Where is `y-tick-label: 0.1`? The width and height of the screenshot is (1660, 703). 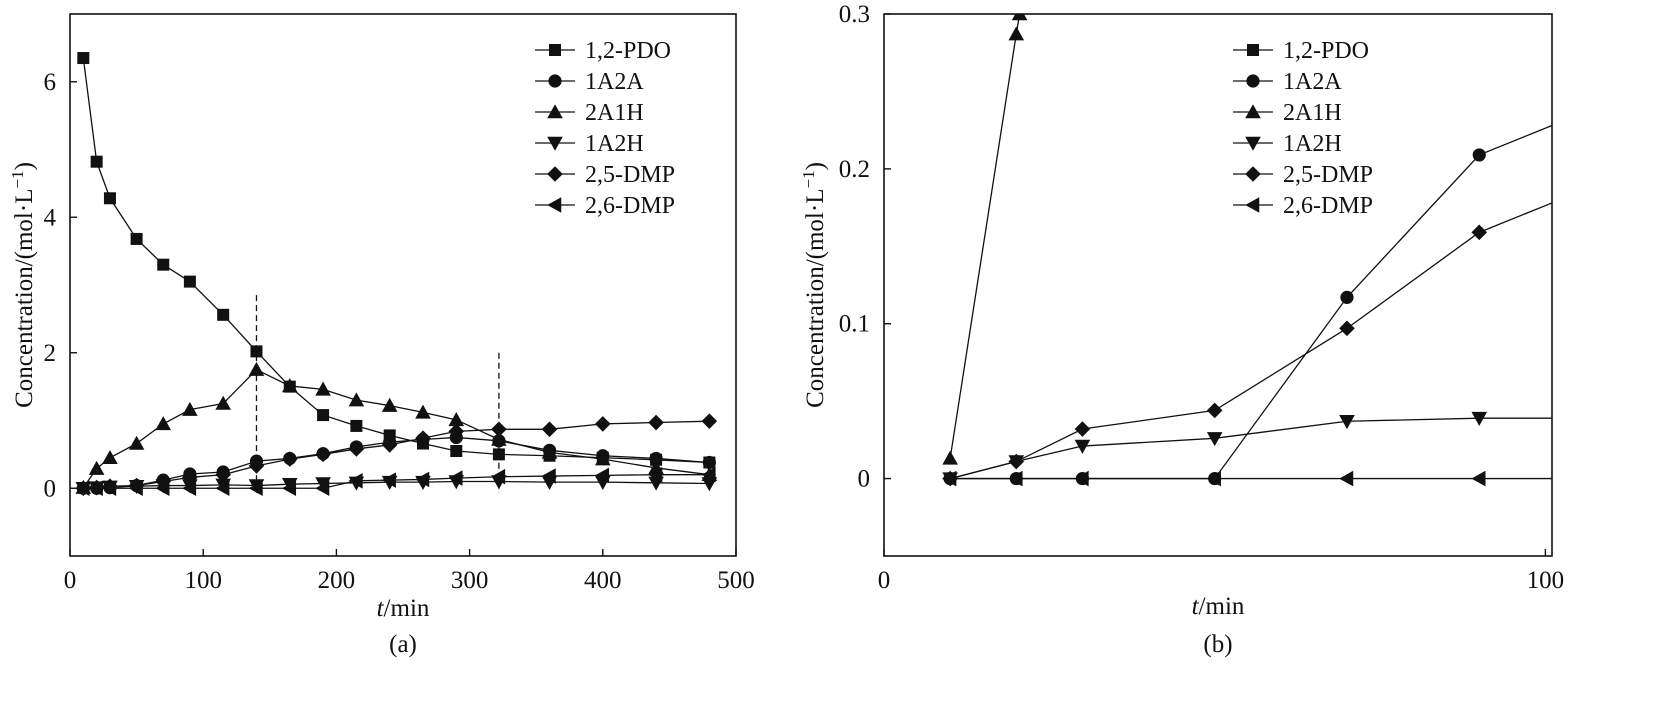
y-tick-label: 0.1 is located at coordinates (854, 324).